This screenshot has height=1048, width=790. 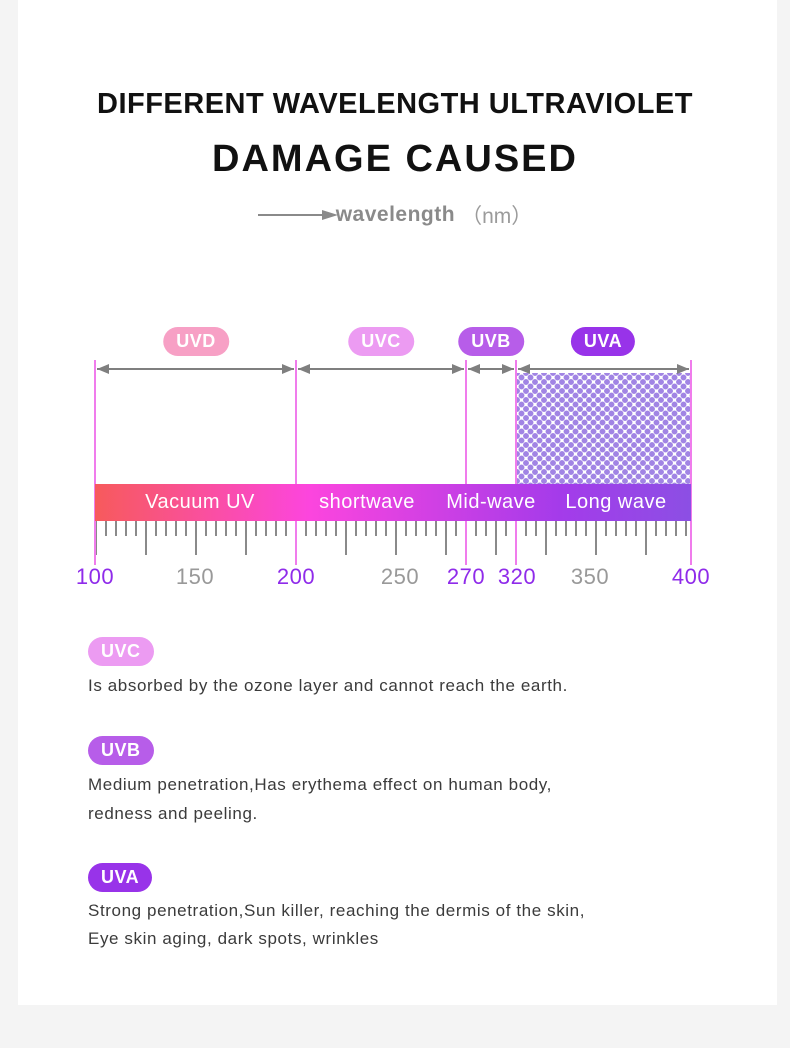 What do you see at coordinates (200, 502) in the screenshot?
I see `segment-label-vacuum-uv: Vacuum UV` at bounding box center [200, 502].